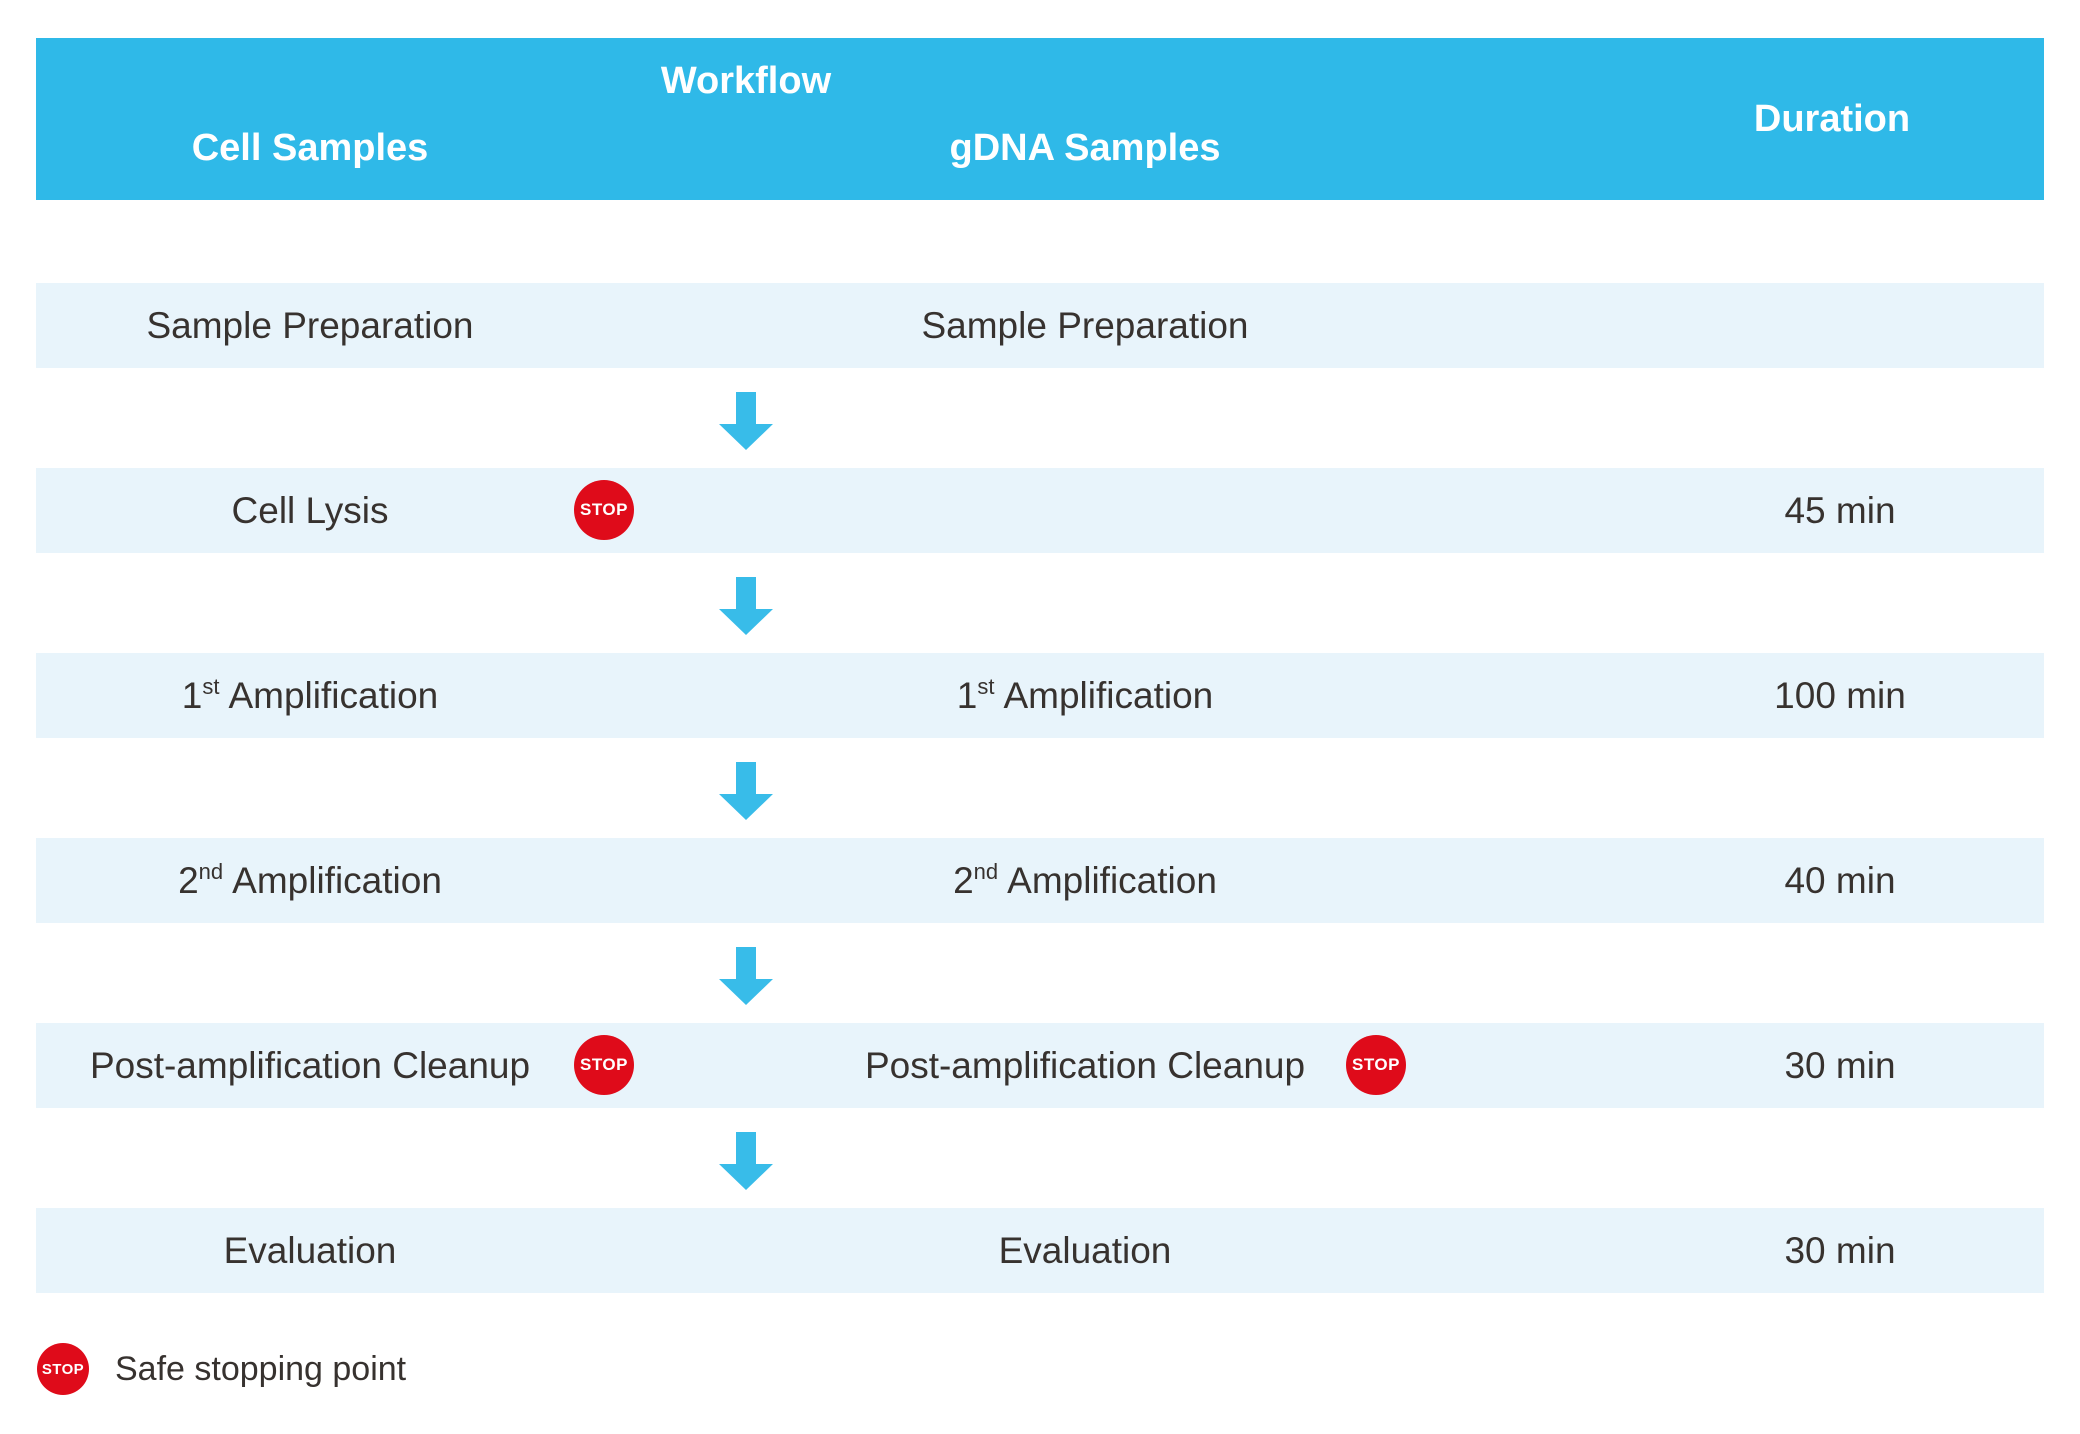  What do you see at coordinates (1840, 880) in the screenshot?
I see `duration-value: 40 min` at bounding box center [1840, 880].